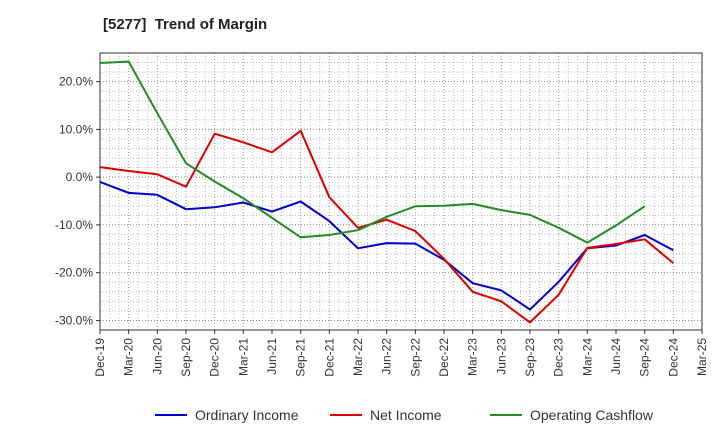 The image size is (720, 440). What do you see at coordinates (616, 356) in the screenshot?
I see `x-tick-label: Jun-24` at bounding box center [616, 356].